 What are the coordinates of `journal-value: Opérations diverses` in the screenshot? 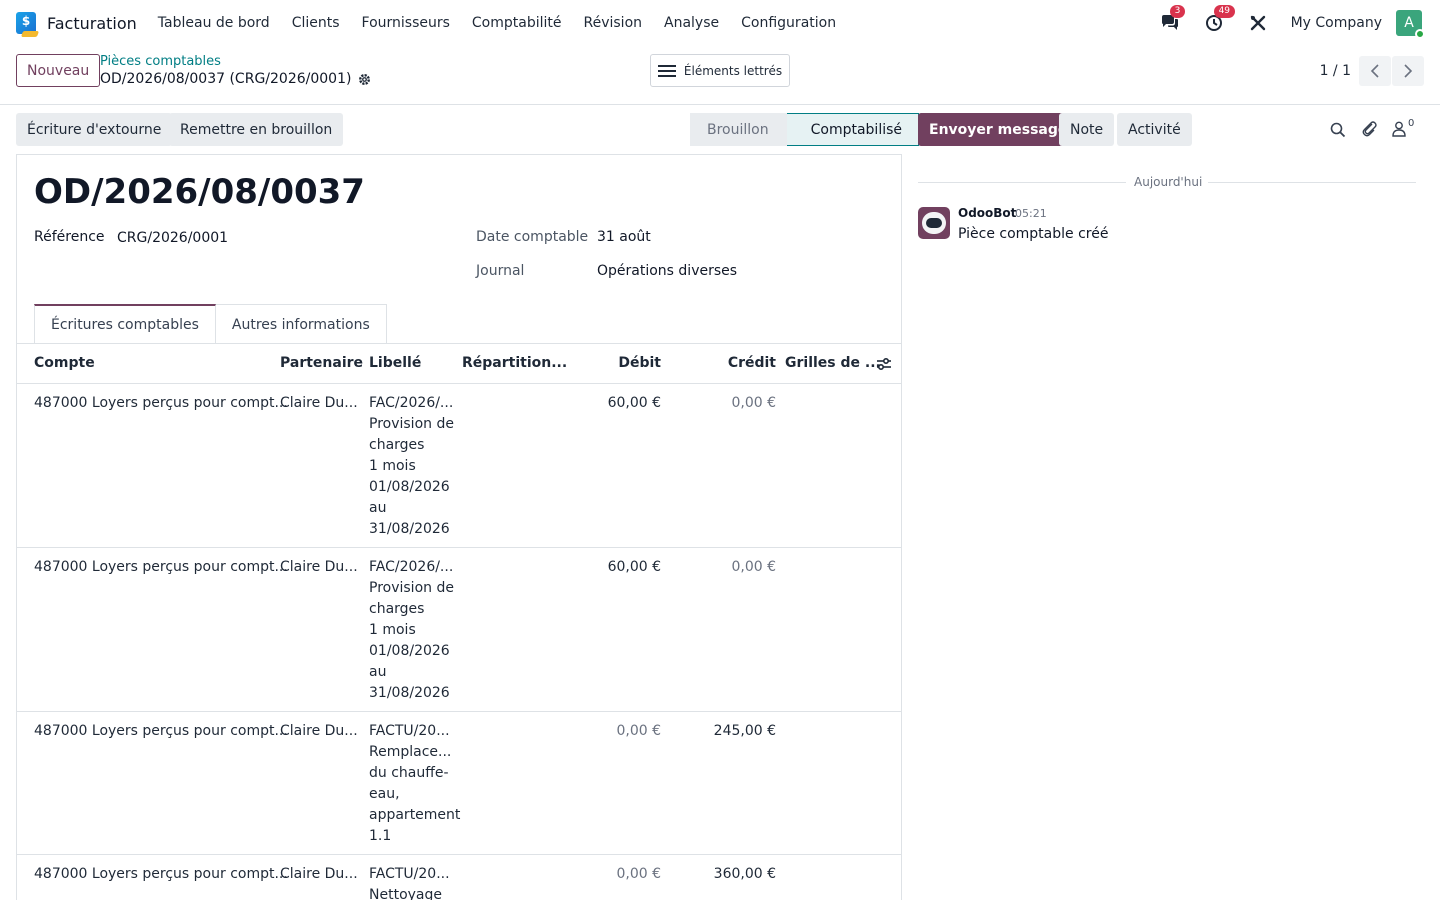 It's located at (667, 271).